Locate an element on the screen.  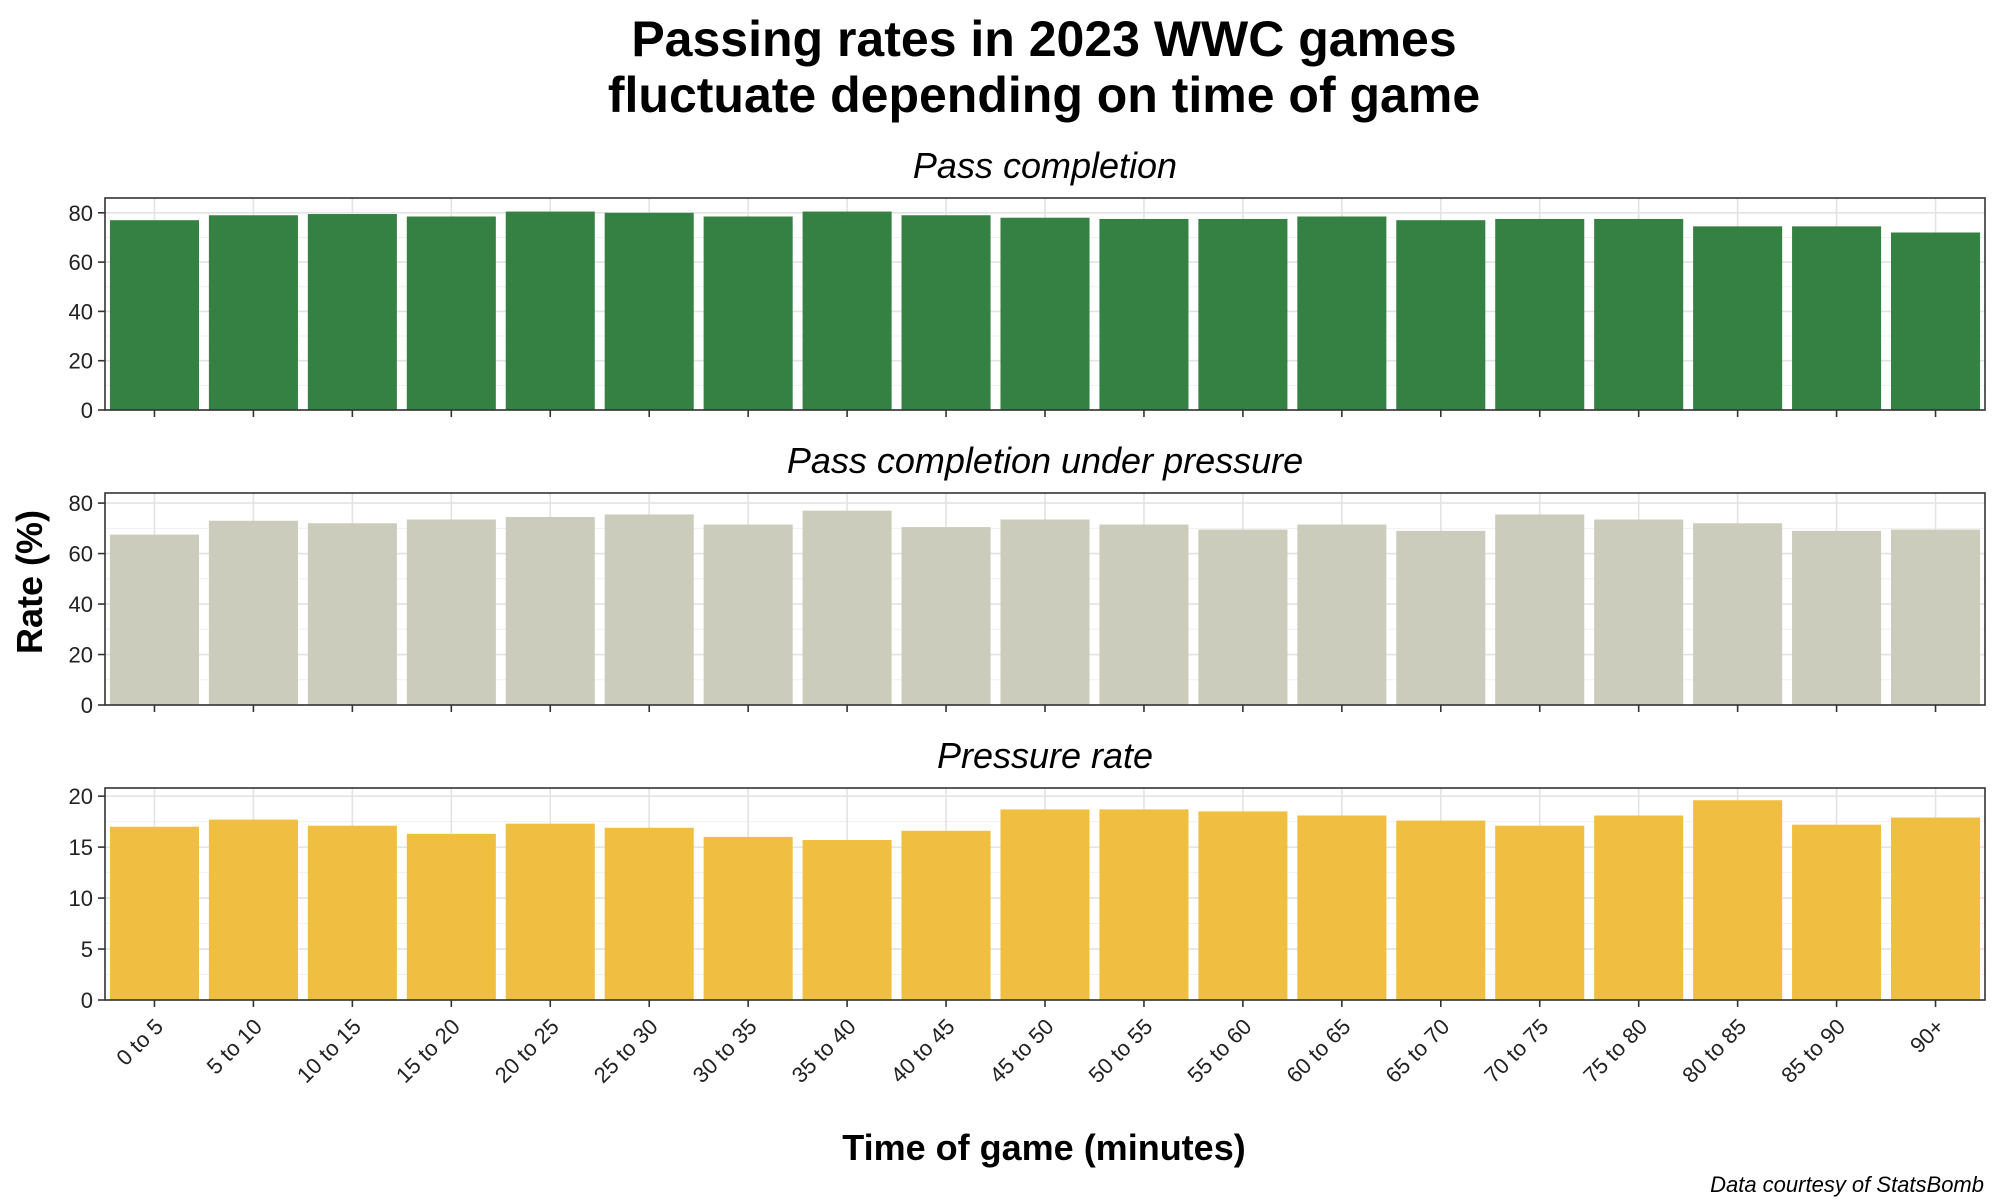
chart-title-line1: Passing rates in 2023 WWC games is located at coordinates (1043, 39).